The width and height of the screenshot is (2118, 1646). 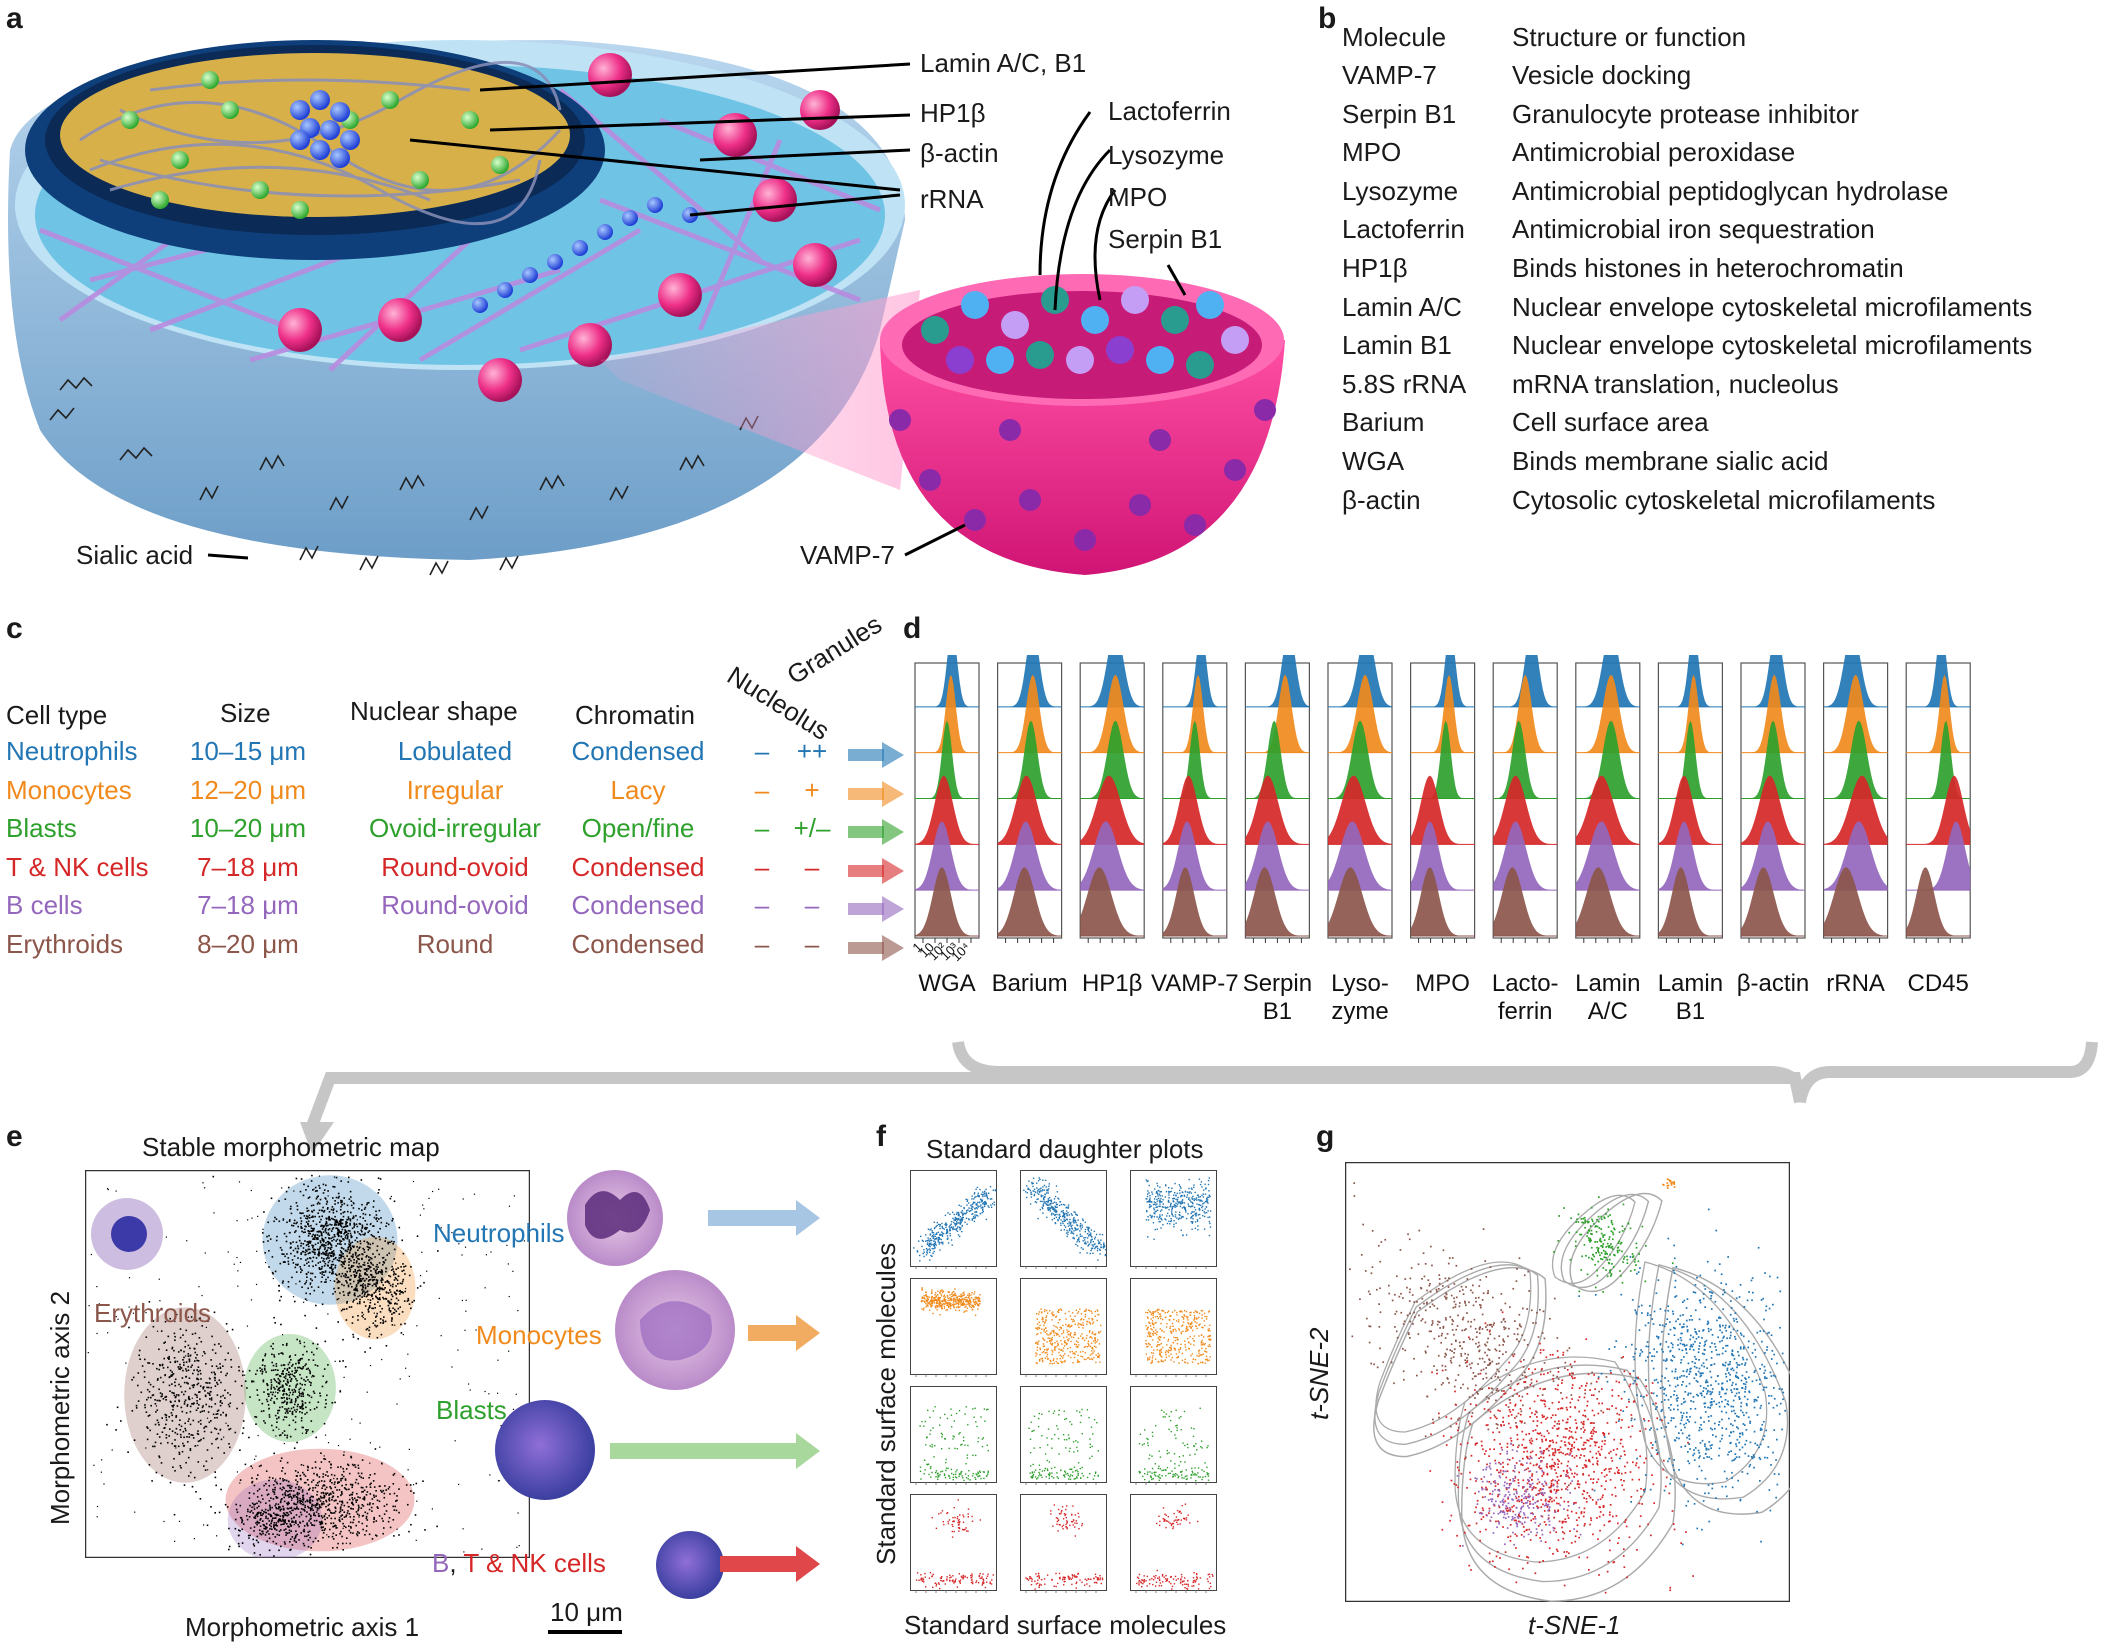 I want to click on panel-e-title: Stable morphometric map, so click(x=291, y=1147).